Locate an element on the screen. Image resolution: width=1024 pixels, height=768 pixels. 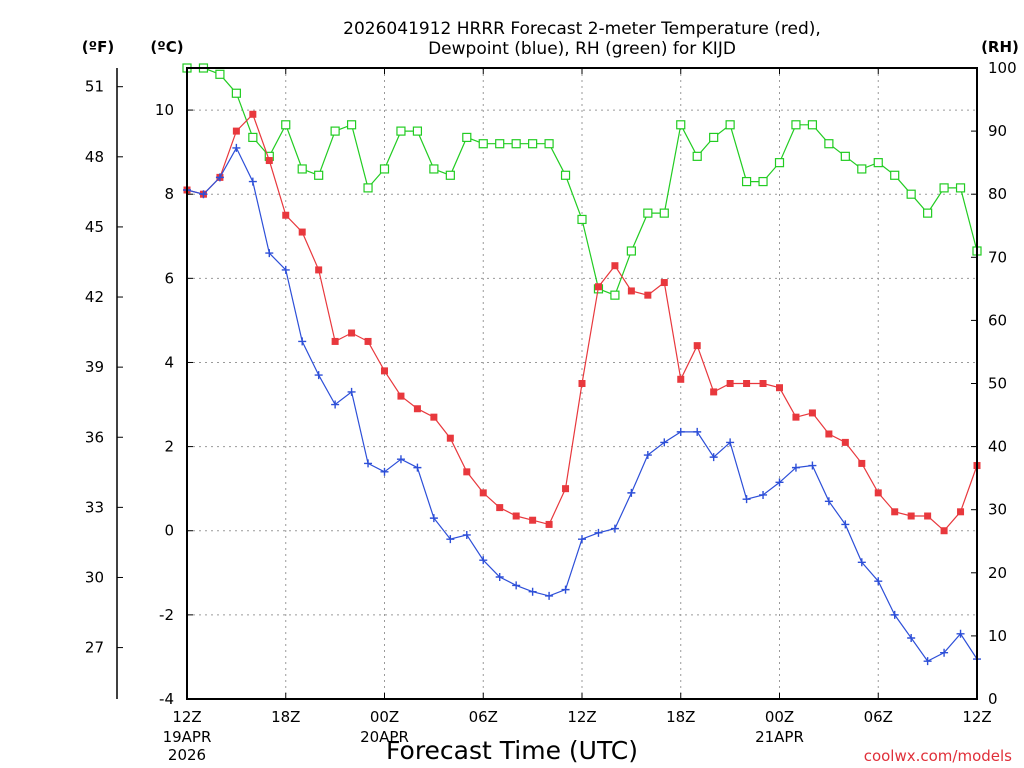
date-label: 21APR is located at coordinates (779, 737).